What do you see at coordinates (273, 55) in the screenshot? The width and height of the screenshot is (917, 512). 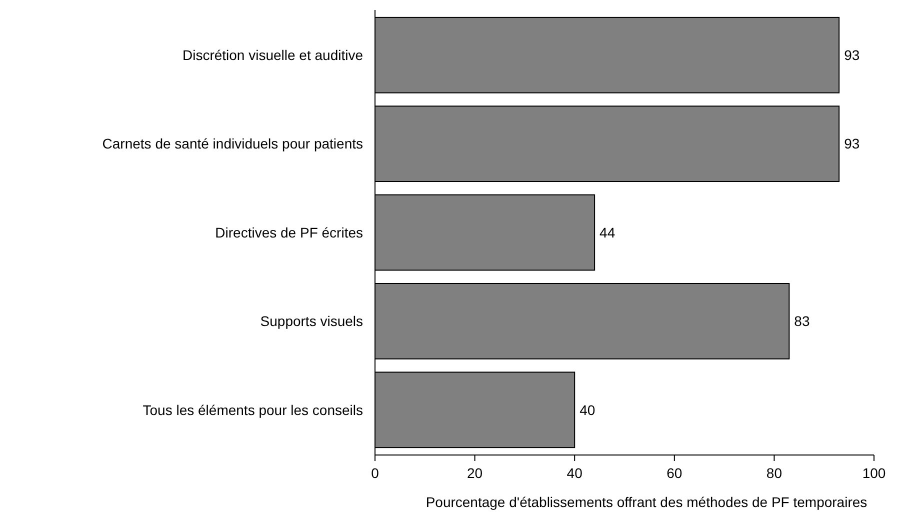 I see `y-tick-label: Discrétion visuelle et auditive` at bounding box center [273, 55].